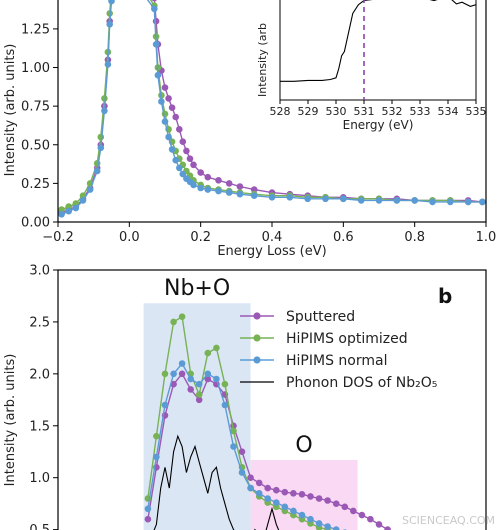 The width and height of the screenshot is (500, 530). Describe the element at coordinates (271, 251) in the screenshot. I see `panel-a-xlabel: Energy Loss (eV)` at that location.